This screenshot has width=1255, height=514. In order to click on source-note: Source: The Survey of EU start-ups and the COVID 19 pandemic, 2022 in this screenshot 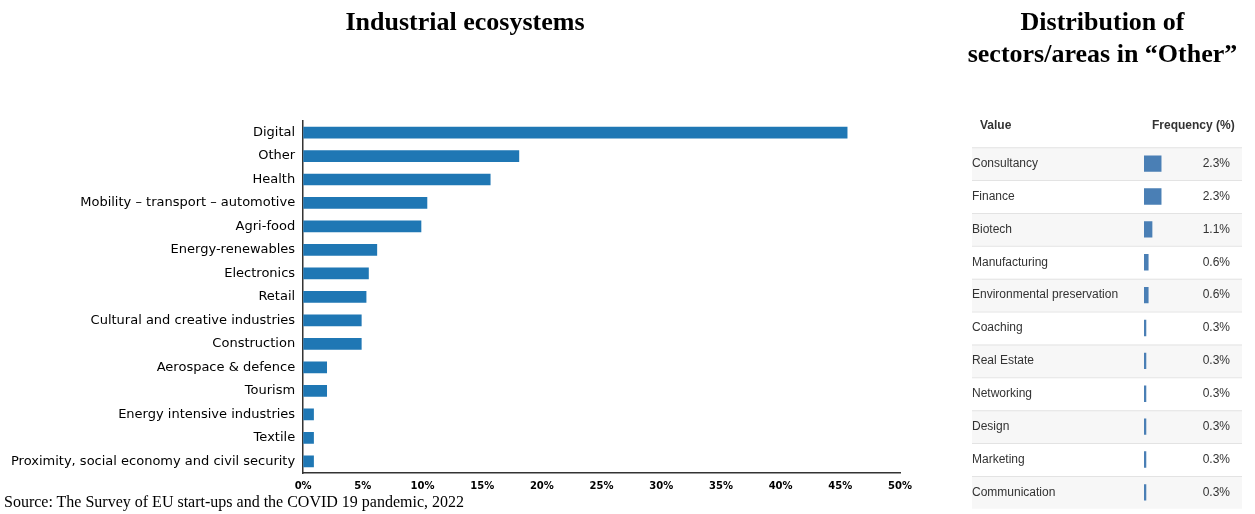, I will do `click(234, 502)`.